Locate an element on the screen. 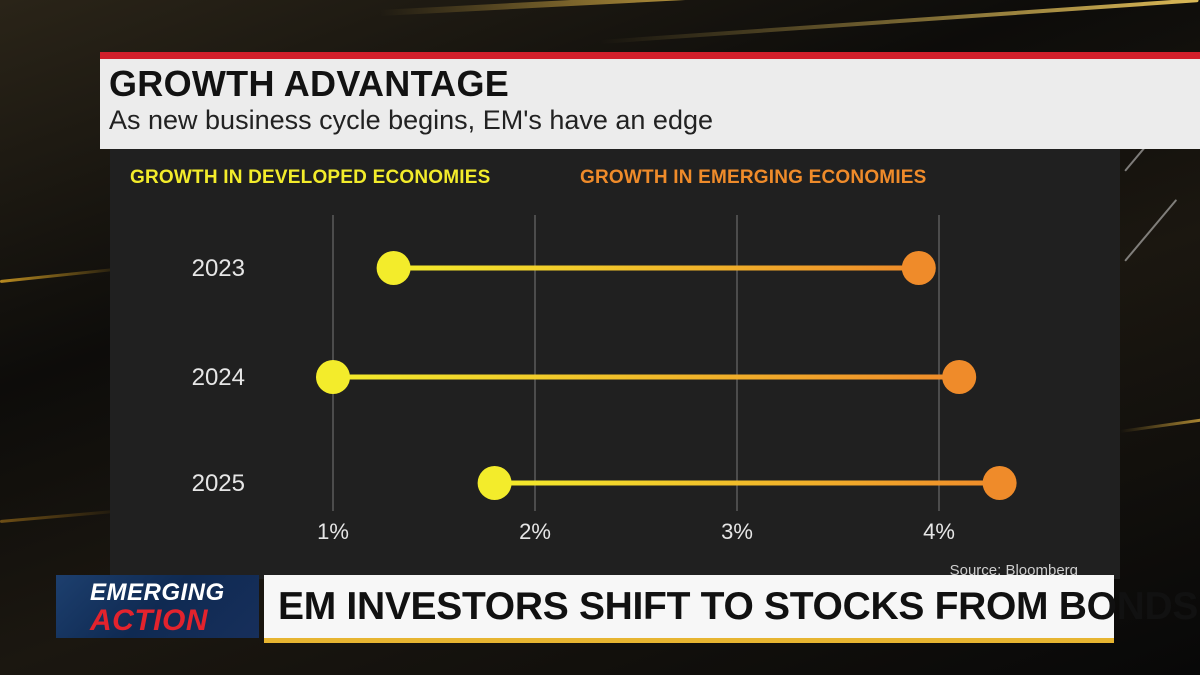  headline-text: EM INVESTORS SHIFT TO STOCKS FROM BONDS is located at coordinates (738, 606).